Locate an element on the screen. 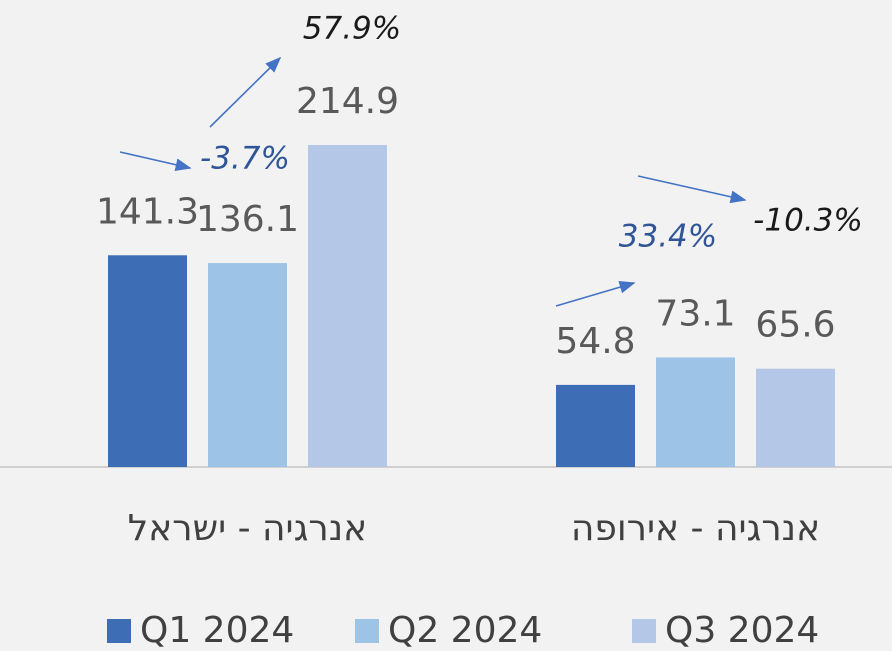 The image size is (892, 651). annotation: -3.7% is located at coordinates (245, 159).